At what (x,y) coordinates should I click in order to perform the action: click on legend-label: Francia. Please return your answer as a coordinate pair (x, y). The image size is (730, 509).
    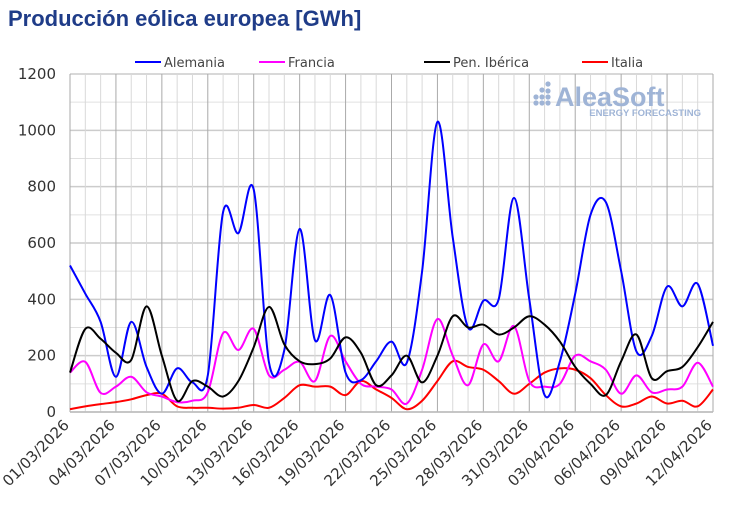
    Looking at the image, I should click on (311, 63).